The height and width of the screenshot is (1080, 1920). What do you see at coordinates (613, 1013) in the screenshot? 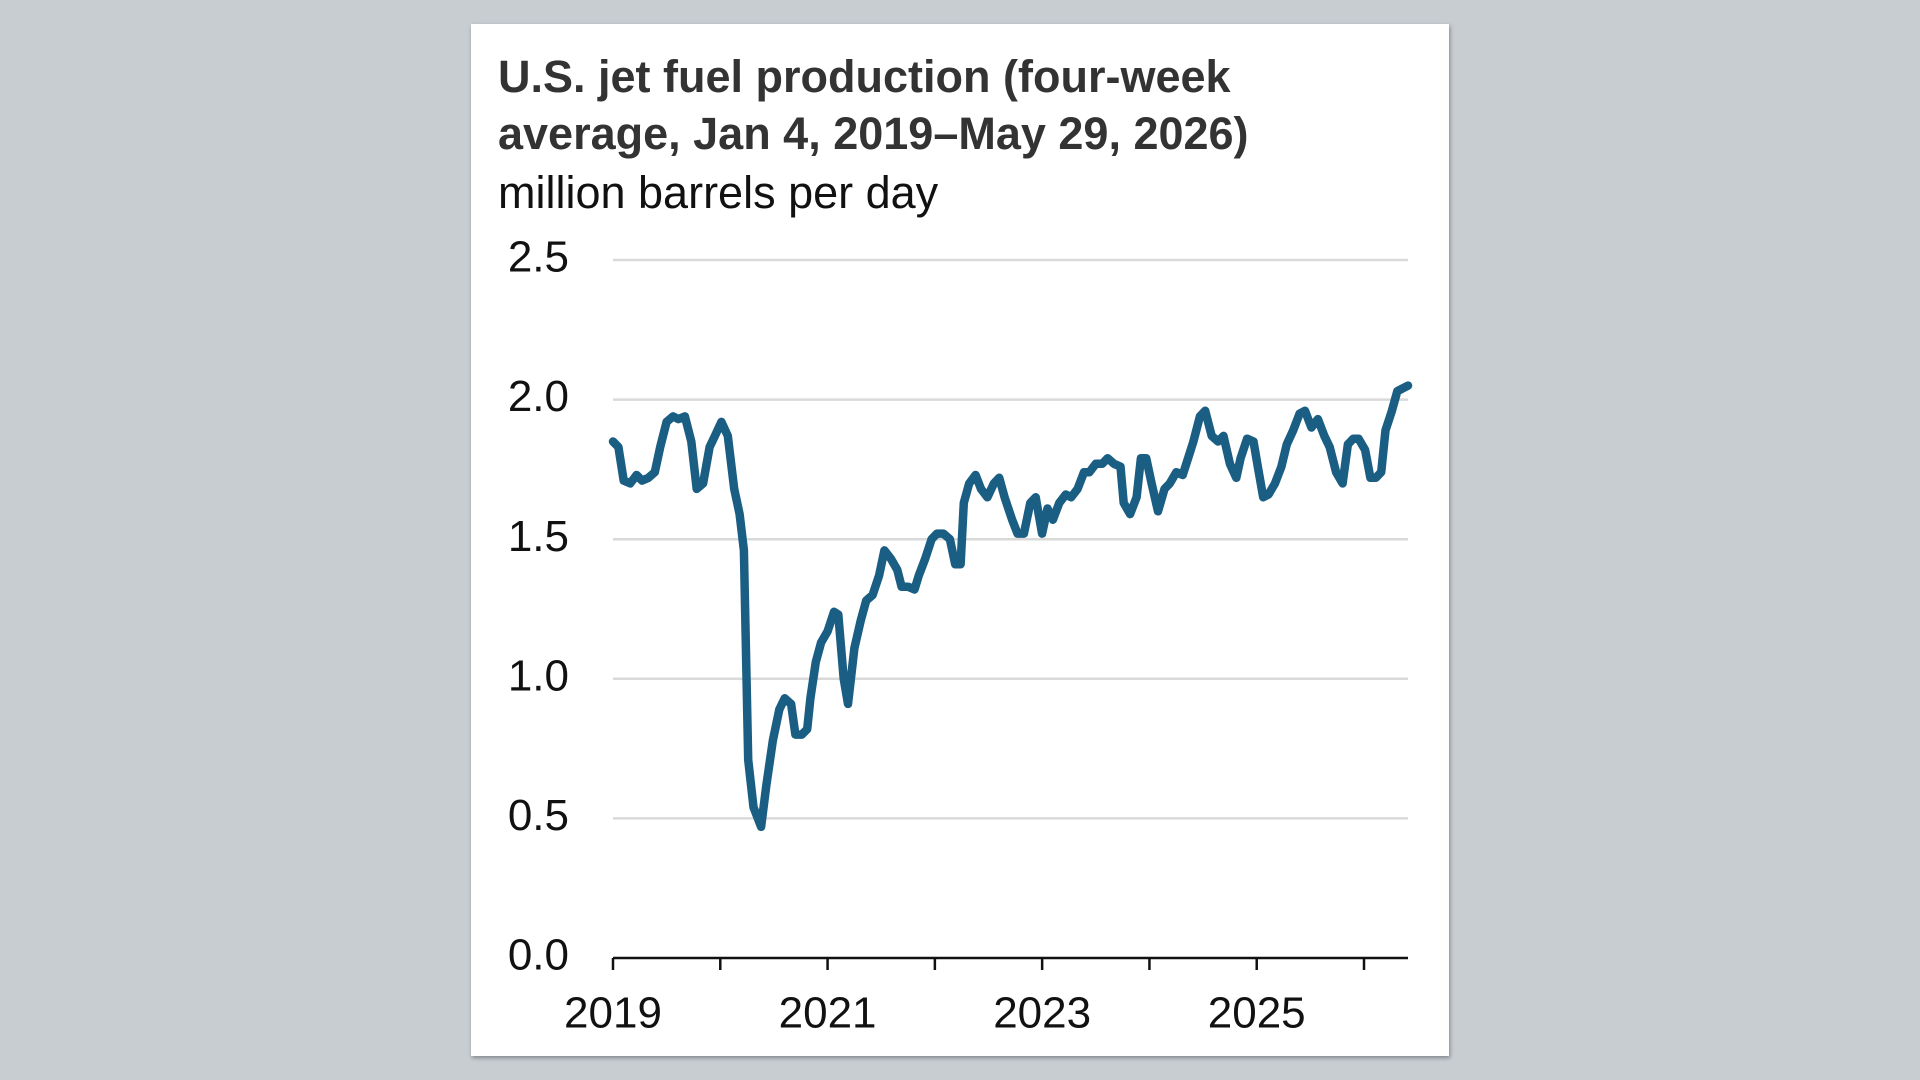
I see `x-tick-label: 2019` at bounding box center [613, 1013].